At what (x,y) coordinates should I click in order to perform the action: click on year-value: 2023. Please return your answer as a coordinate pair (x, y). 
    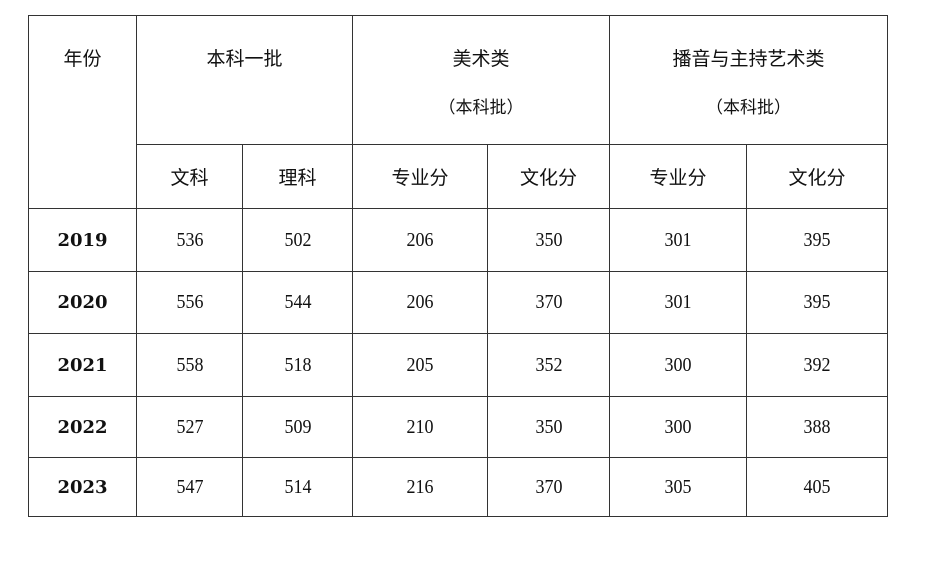
    Looking at the image, I should click on (82, 487).